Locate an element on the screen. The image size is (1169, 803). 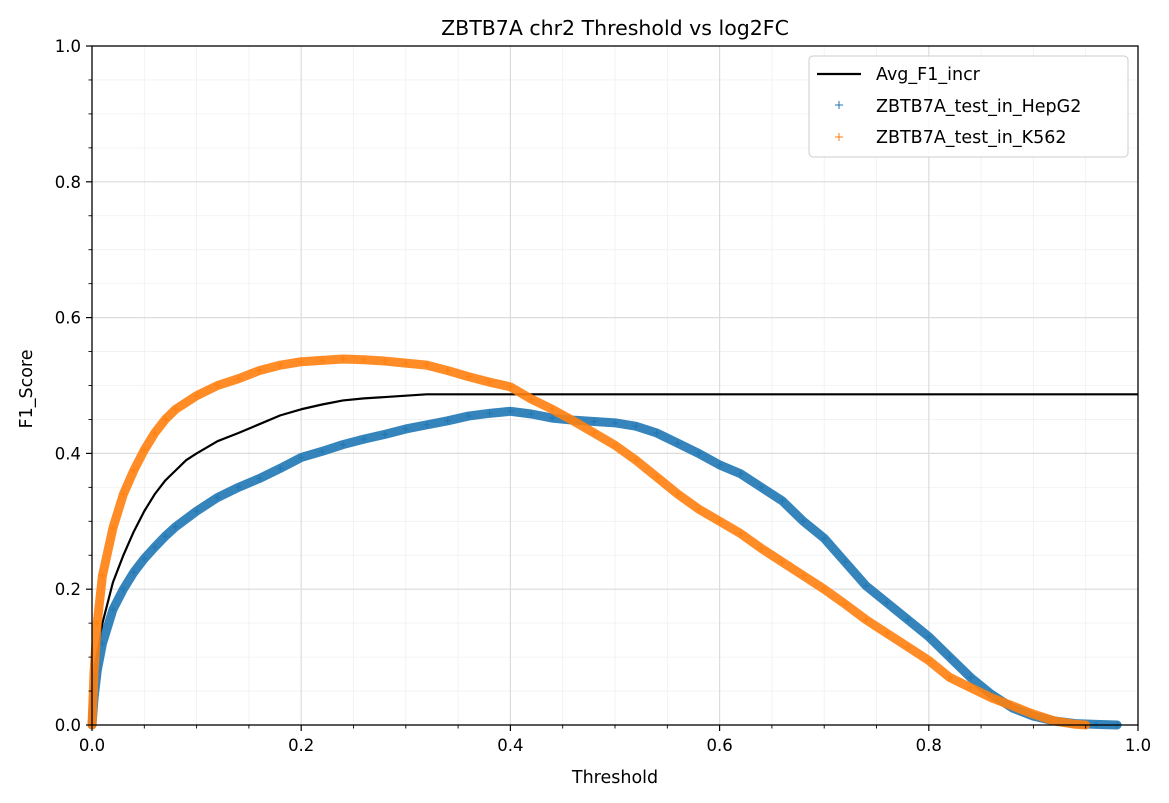
x-tick-label: 0.4 is located at coordinates (510, 745).